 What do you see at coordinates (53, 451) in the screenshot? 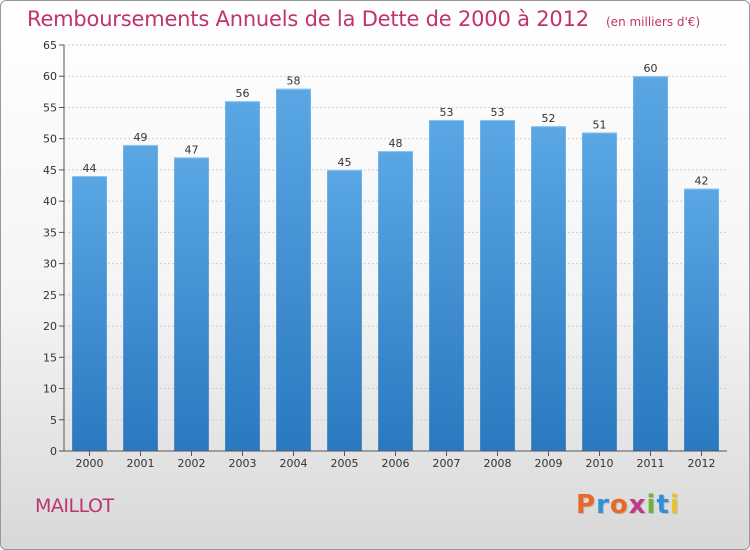
I see `y-tick-label: 0` at bounding box center [53, 451].